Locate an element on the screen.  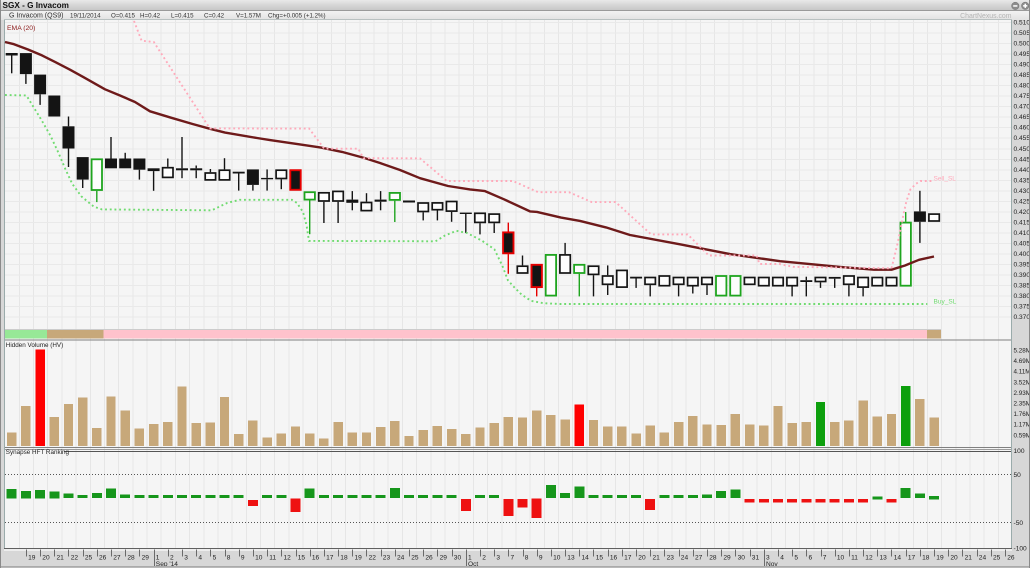
svg-text: 0.490 is located at coordinates (1022, 65).